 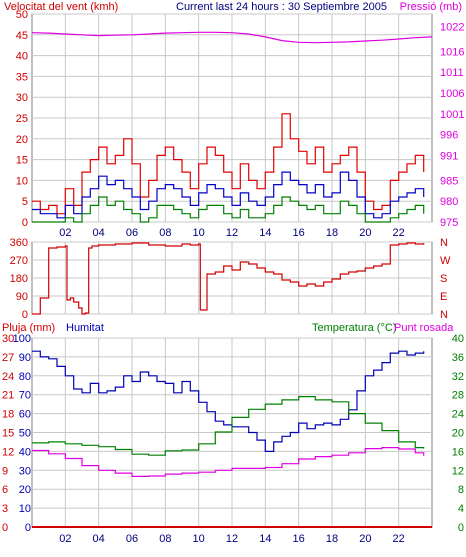 I want to click on rain-tick: 9, so click(x=5, y=471).